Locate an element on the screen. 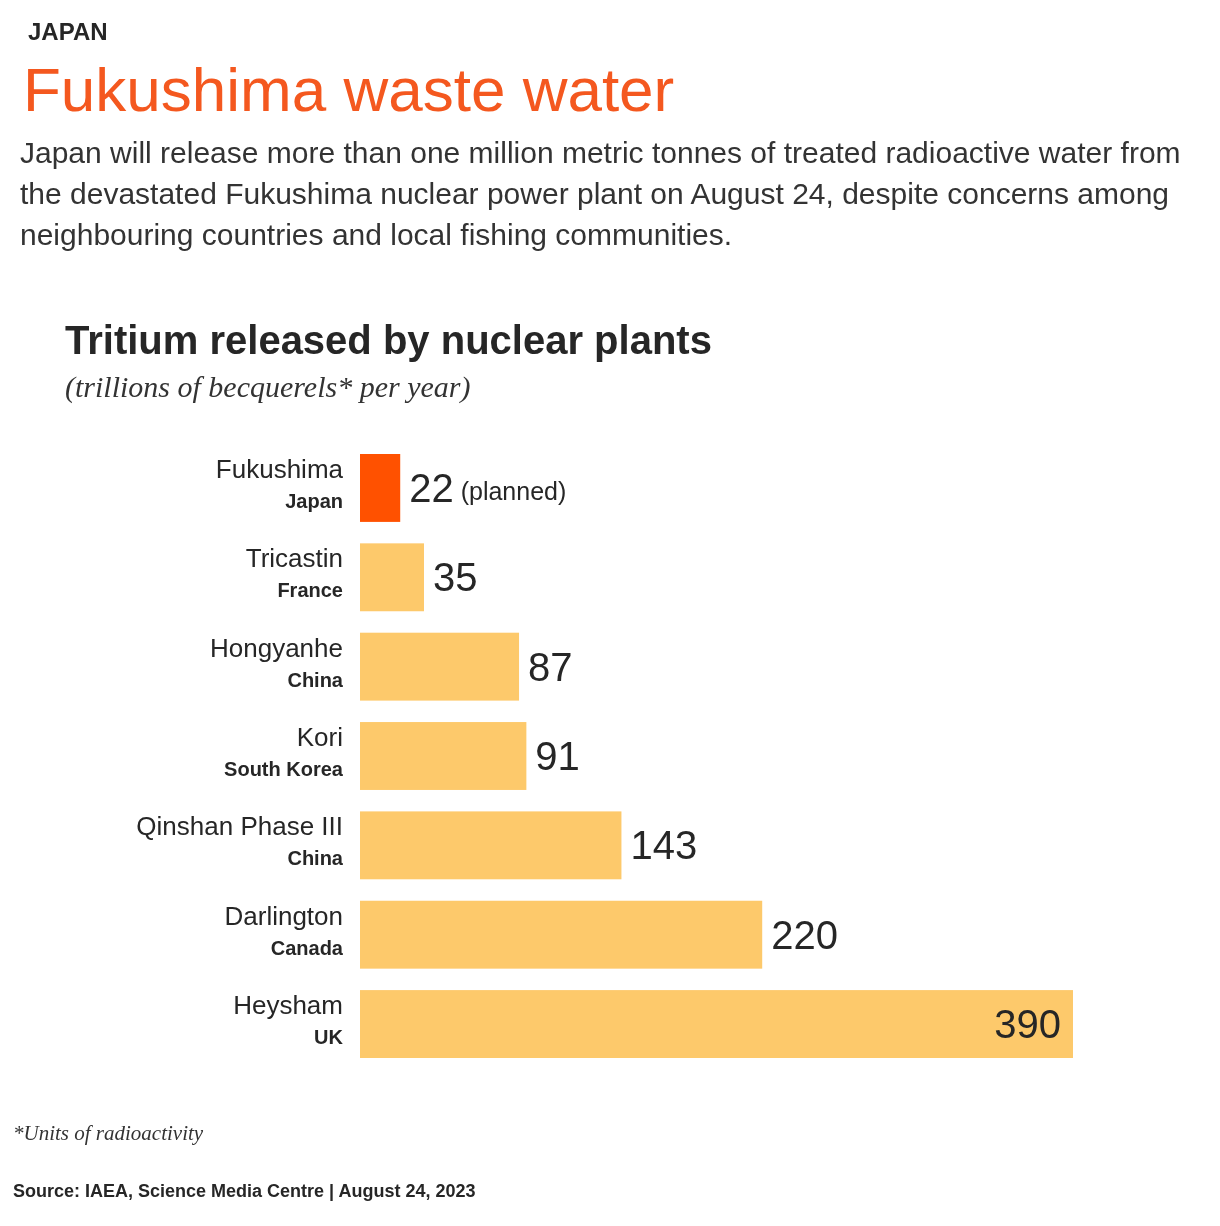  data-label: 22 (planned) is located at coordinates (488, 487).